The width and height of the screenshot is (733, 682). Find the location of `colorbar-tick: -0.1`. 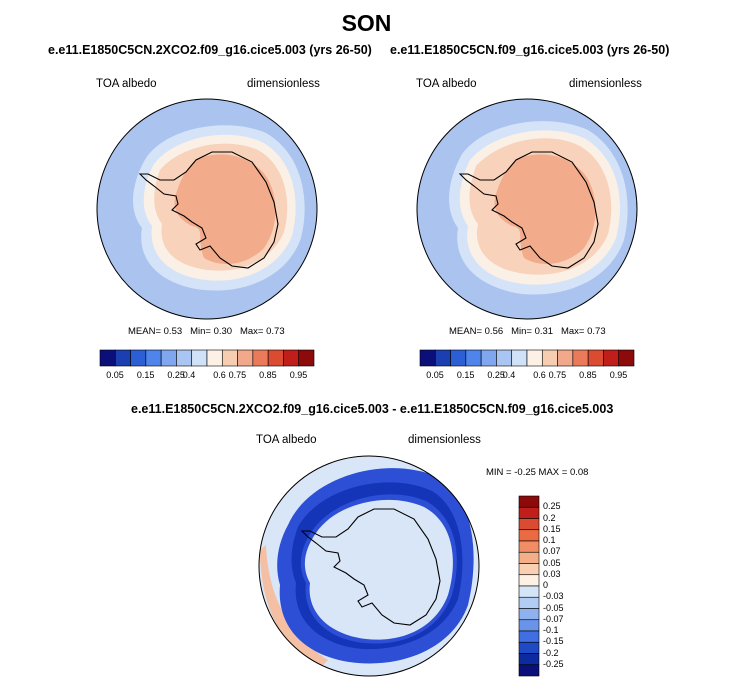

colorbar-tick: -0.1 is located at coordinates (551, 630).